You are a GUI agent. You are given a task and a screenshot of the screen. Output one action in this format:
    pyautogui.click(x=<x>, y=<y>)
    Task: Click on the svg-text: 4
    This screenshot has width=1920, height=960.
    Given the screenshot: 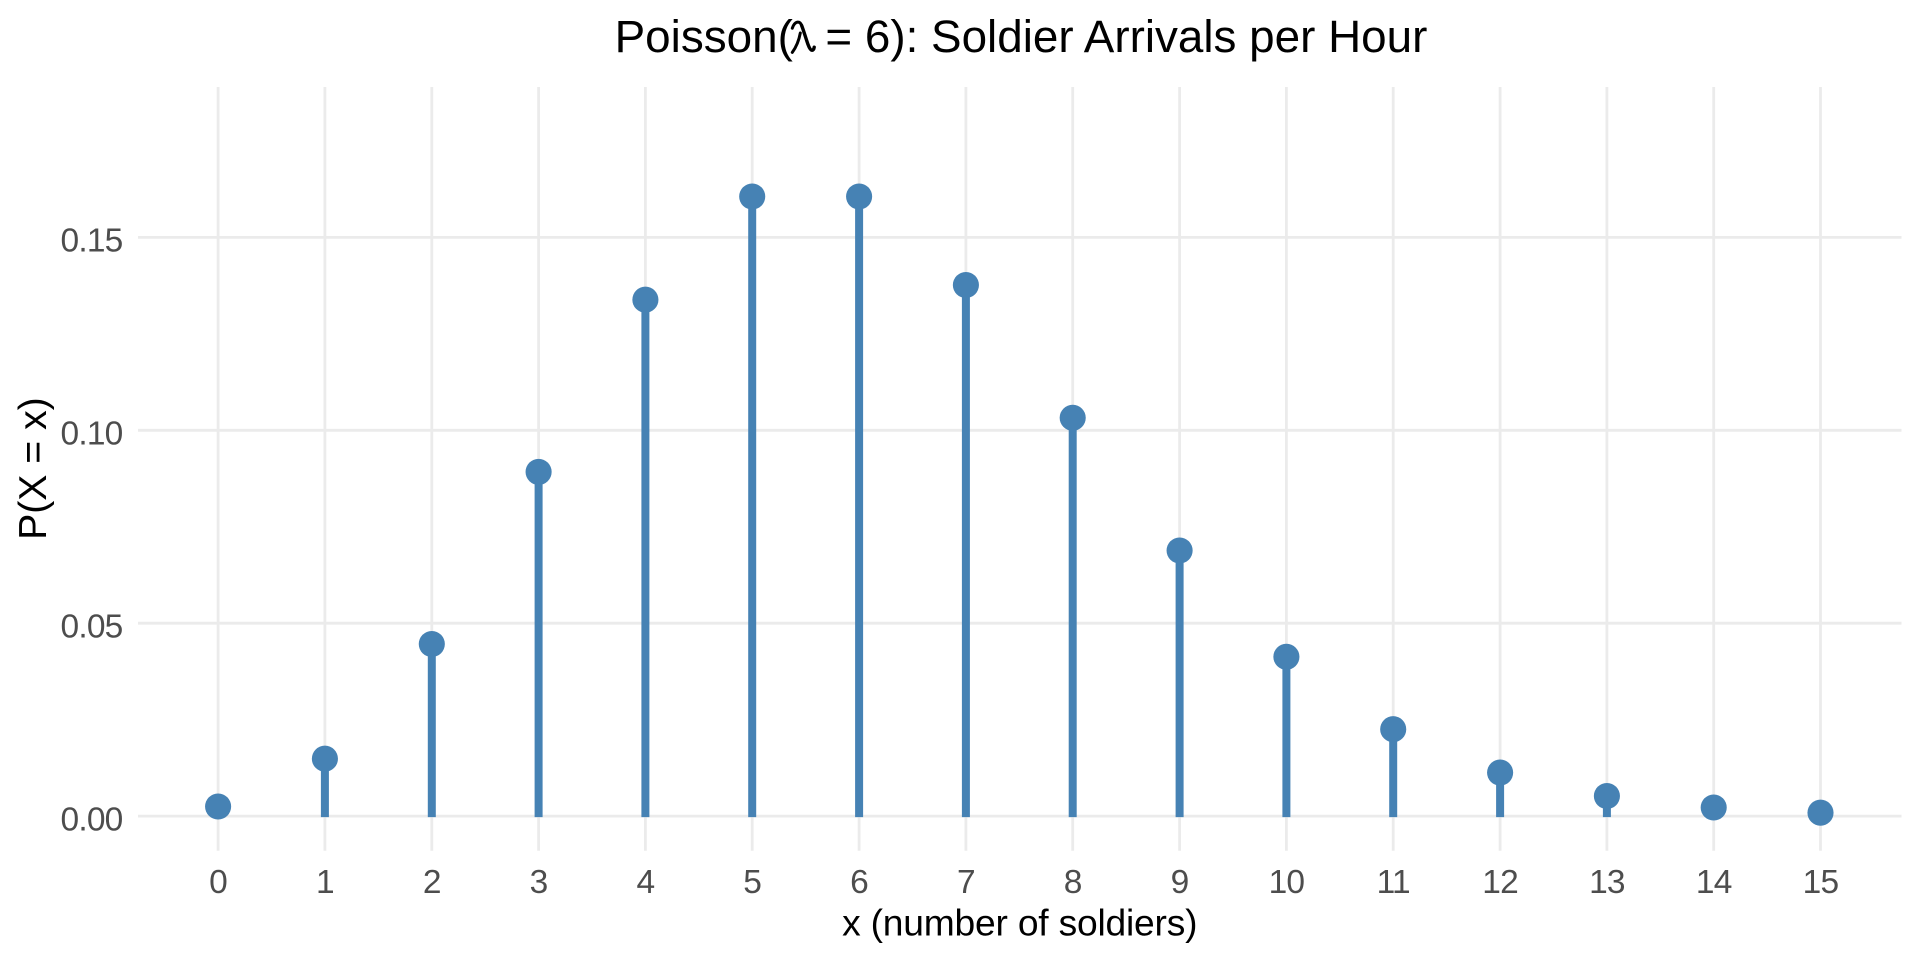 What is the action you would take?
    pyautogui.click(x=645, y=882)
    